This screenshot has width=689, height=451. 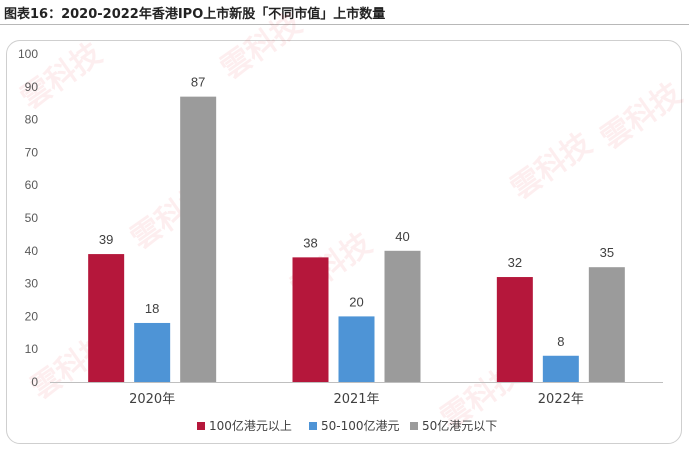 I want to click on y-tick-label: 30, so click(x=32, y=284).